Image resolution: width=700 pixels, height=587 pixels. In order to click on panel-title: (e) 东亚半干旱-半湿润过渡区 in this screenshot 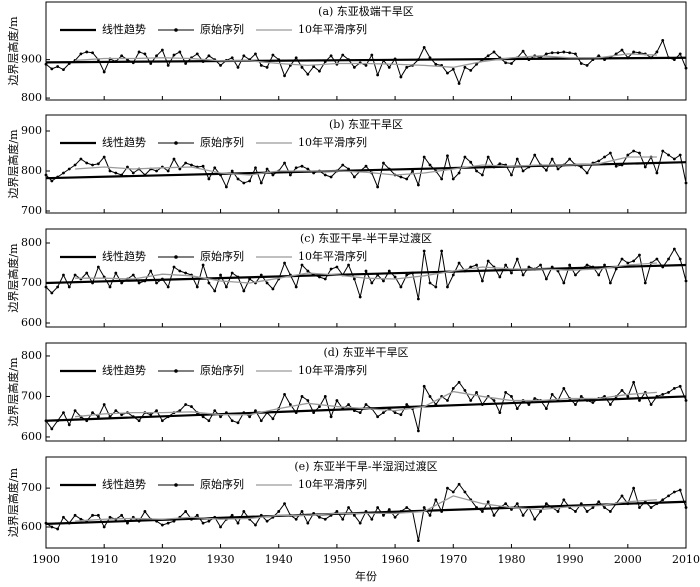, I will do `click(365, 466)`.